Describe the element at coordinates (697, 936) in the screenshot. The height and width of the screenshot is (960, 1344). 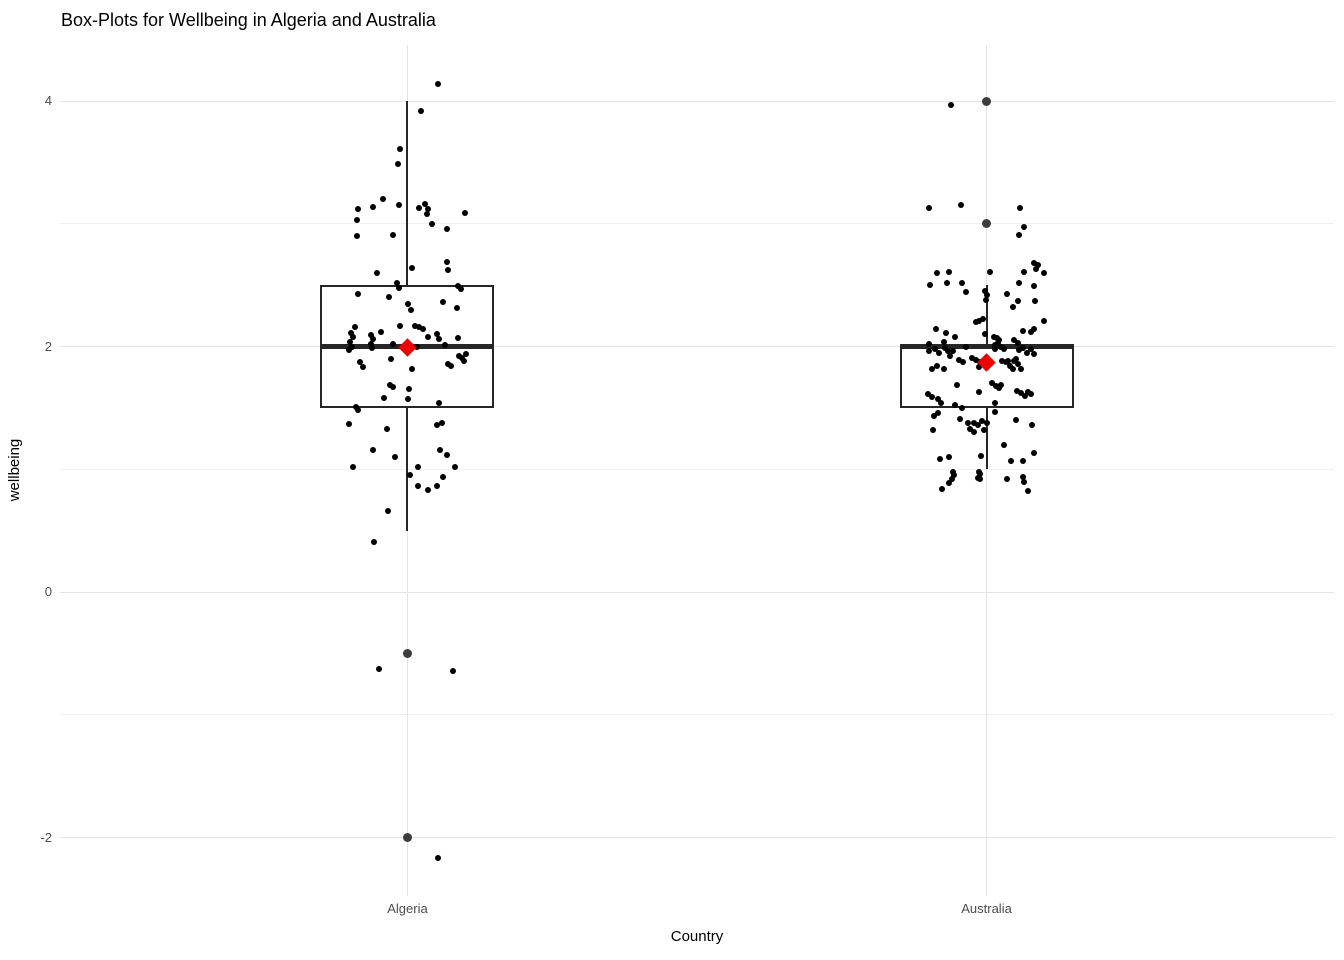
I see `x-axis-title: Country` at that location.